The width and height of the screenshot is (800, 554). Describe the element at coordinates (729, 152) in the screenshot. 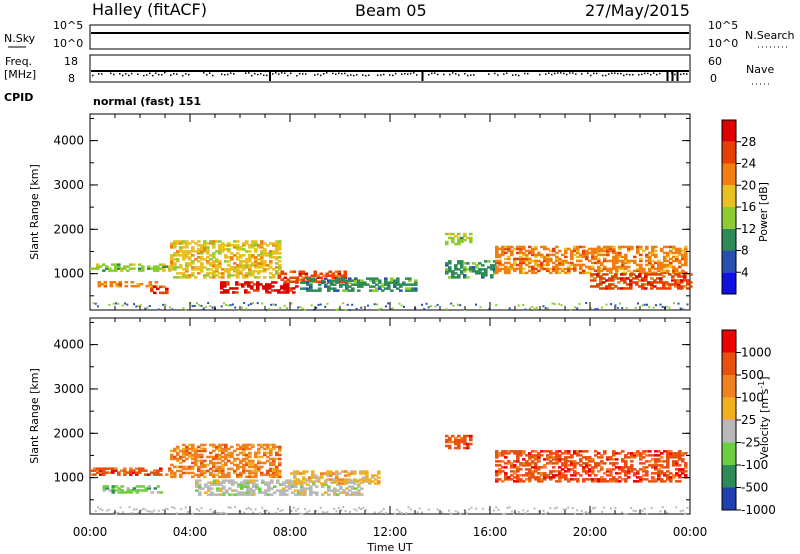

I see `colorbar-segment` at that location.